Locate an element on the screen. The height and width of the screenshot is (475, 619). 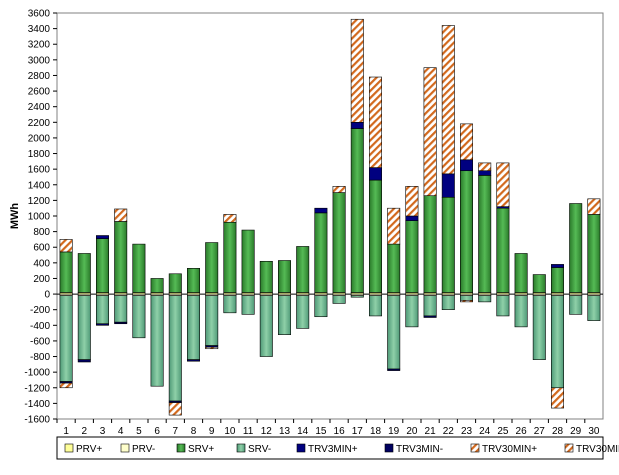
y-tick-label: 1000 is located at coordinates (39, 217).